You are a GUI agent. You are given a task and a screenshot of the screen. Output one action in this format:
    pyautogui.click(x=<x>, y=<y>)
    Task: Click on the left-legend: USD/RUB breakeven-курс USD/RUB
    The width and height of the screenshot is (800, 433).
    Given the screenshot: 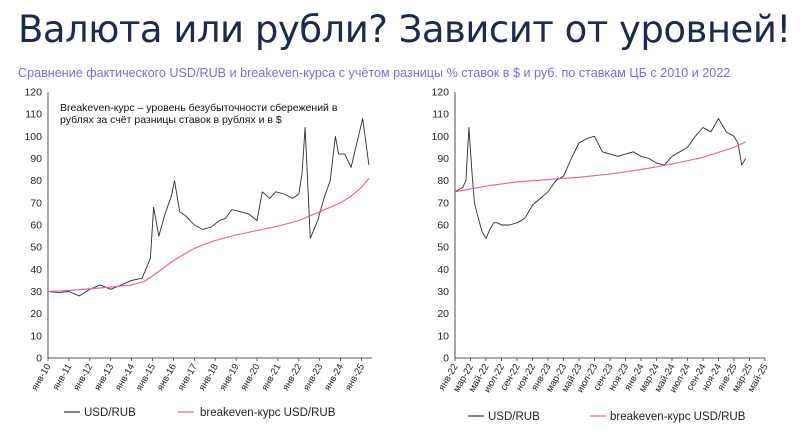 What is the action you would take?
    pyautogui.click(x=200, y=413)
    